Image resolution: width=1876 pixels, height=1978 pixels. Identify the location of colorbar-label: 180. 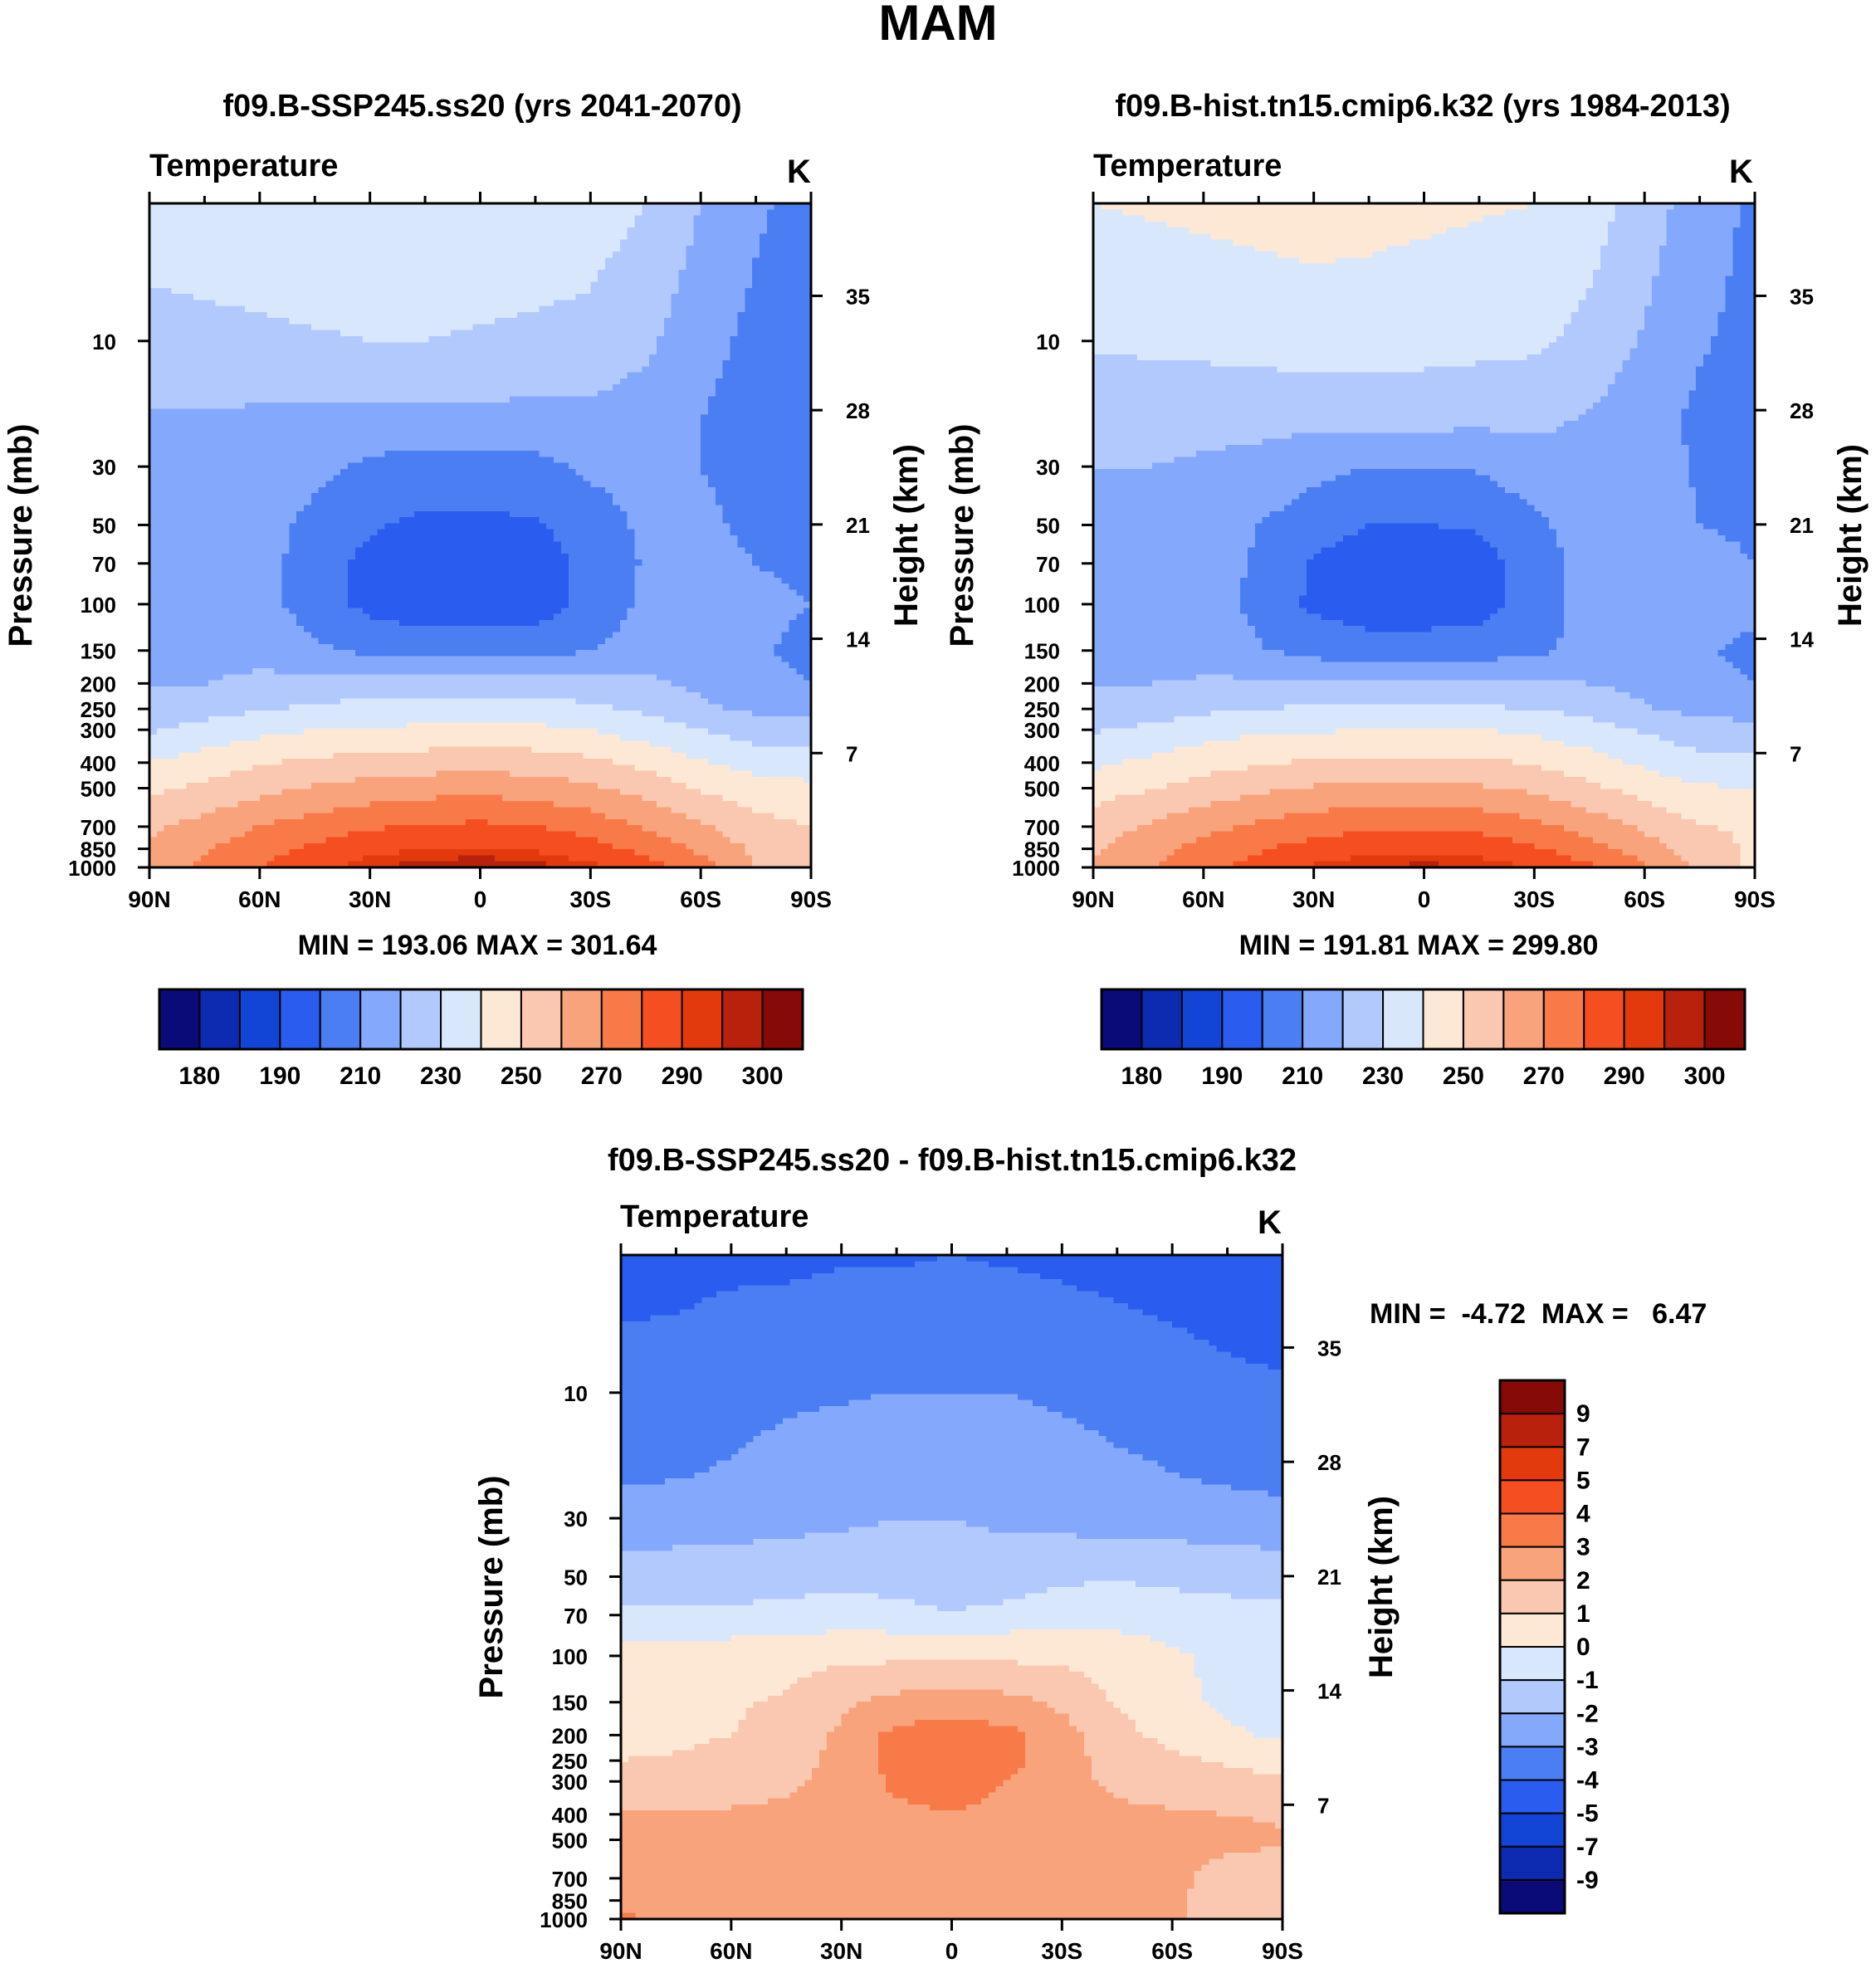
(1142, 1076).